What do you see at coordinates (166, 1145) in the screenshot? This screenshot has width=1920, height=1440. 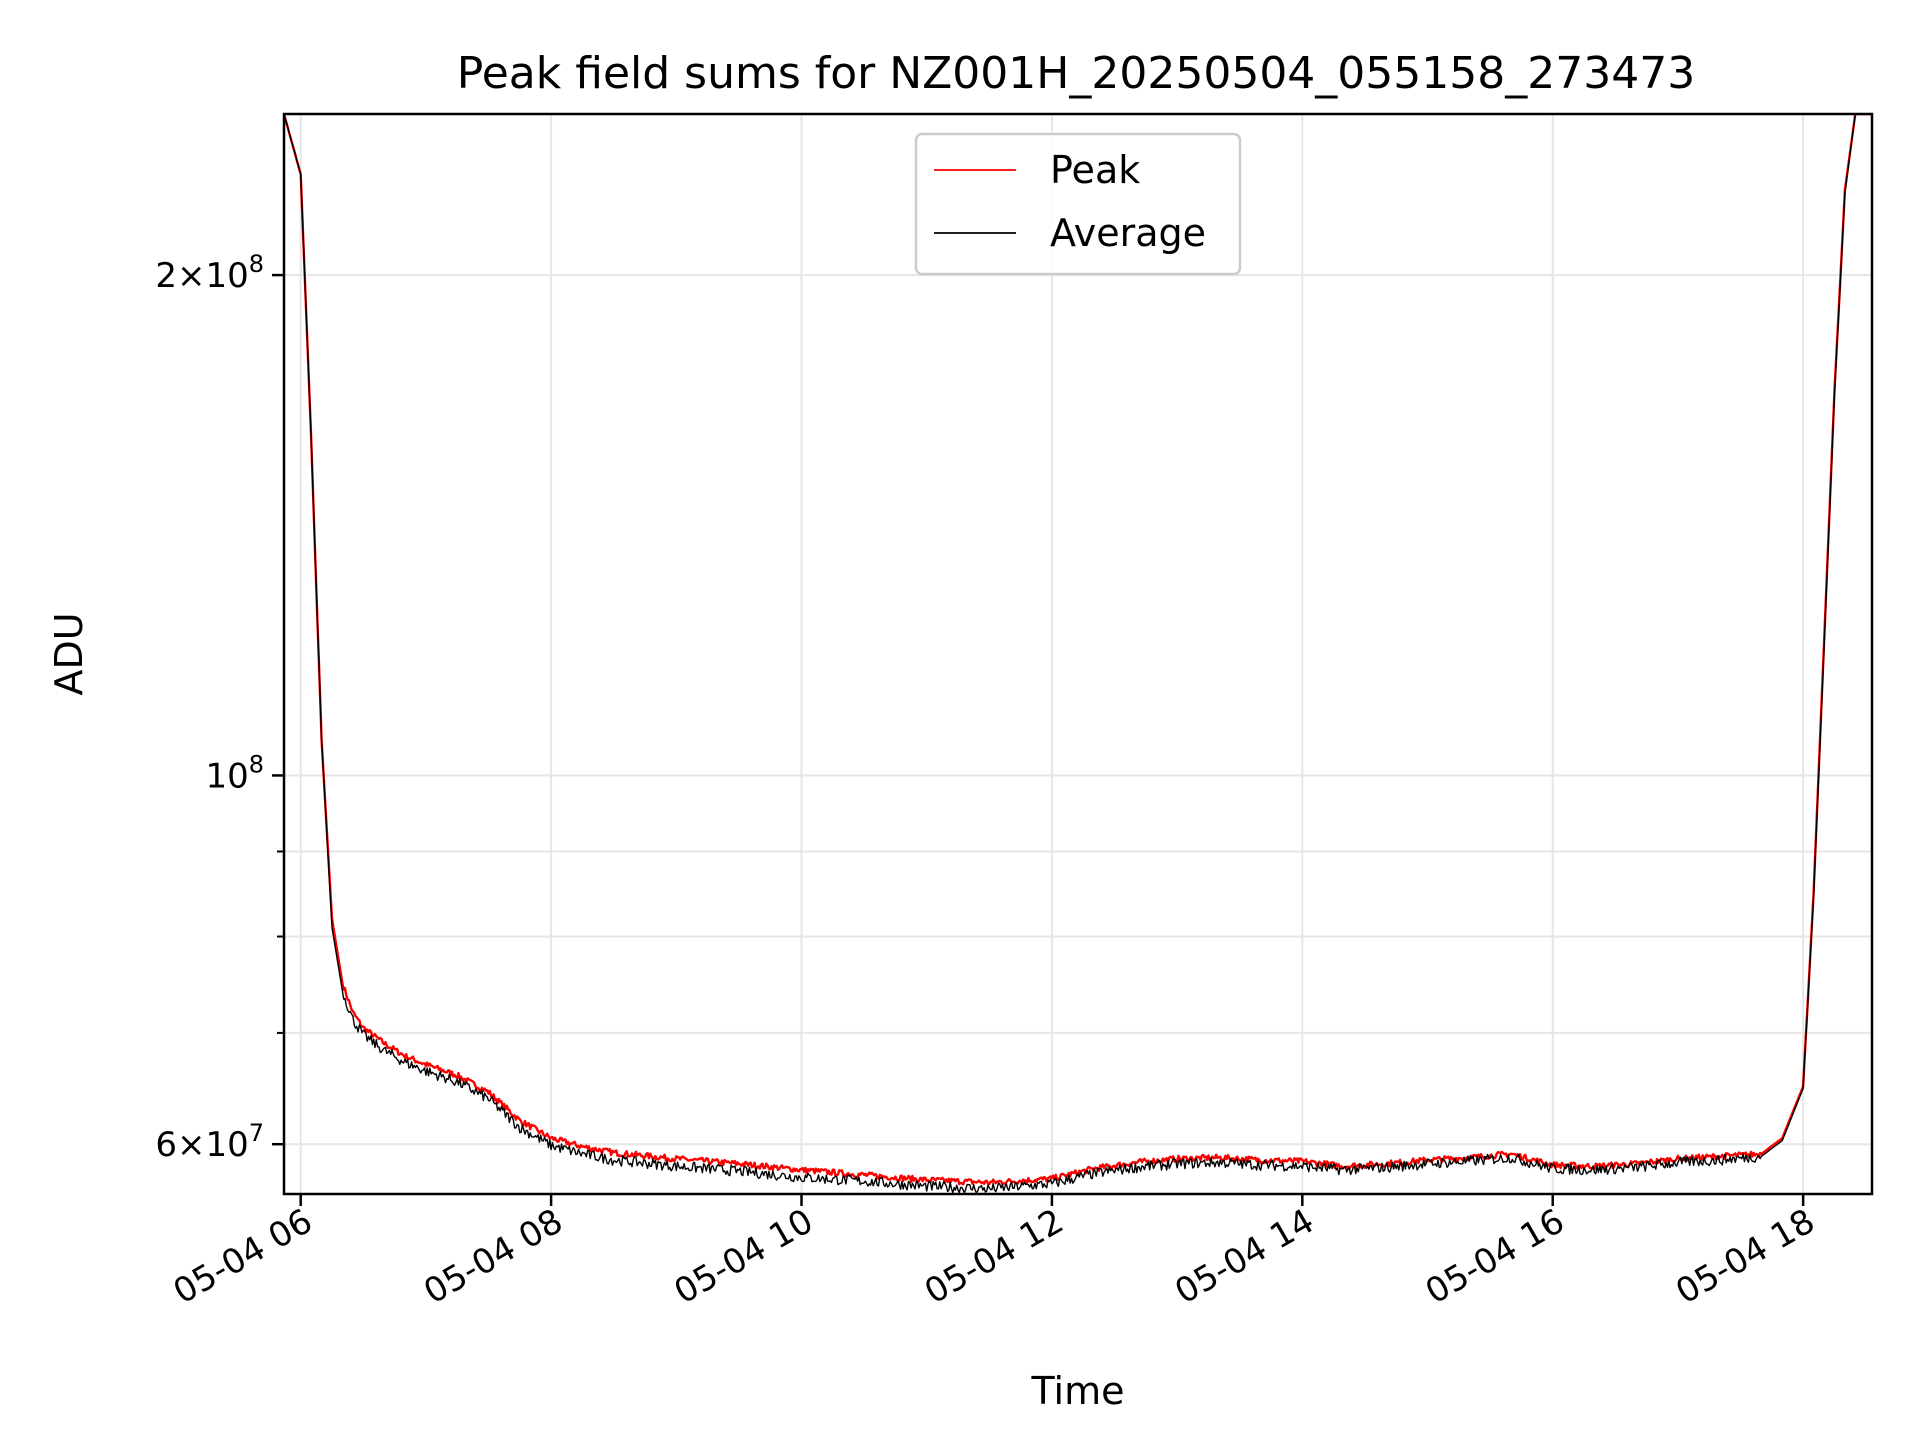 I see `y-tick-mantissa: 6` at bounding box center [166, 1145].